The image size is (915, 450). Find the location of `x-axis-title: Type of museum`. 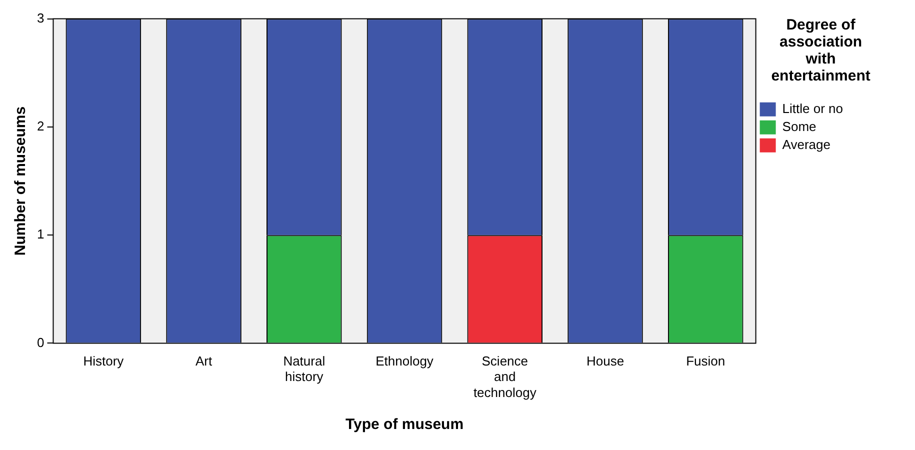

x-axis-title: Type of museum is located at coordinates (404, 425).